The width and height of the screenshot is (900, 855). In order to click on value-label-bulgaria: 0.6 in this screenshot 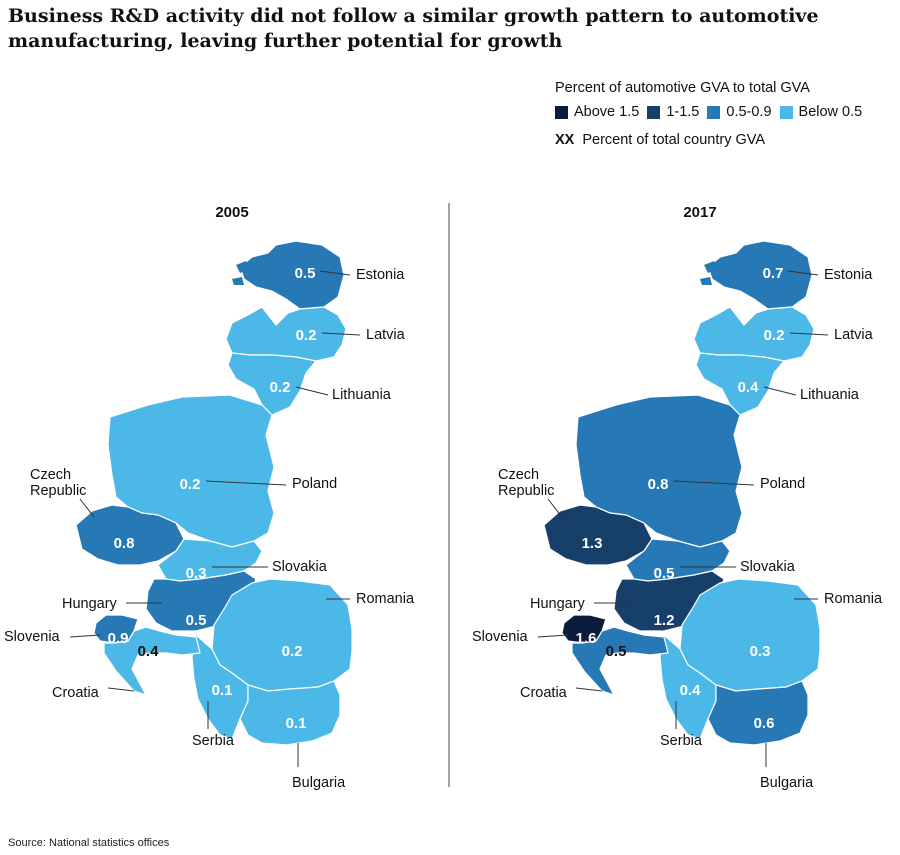, I will do `click(764, 723)`.